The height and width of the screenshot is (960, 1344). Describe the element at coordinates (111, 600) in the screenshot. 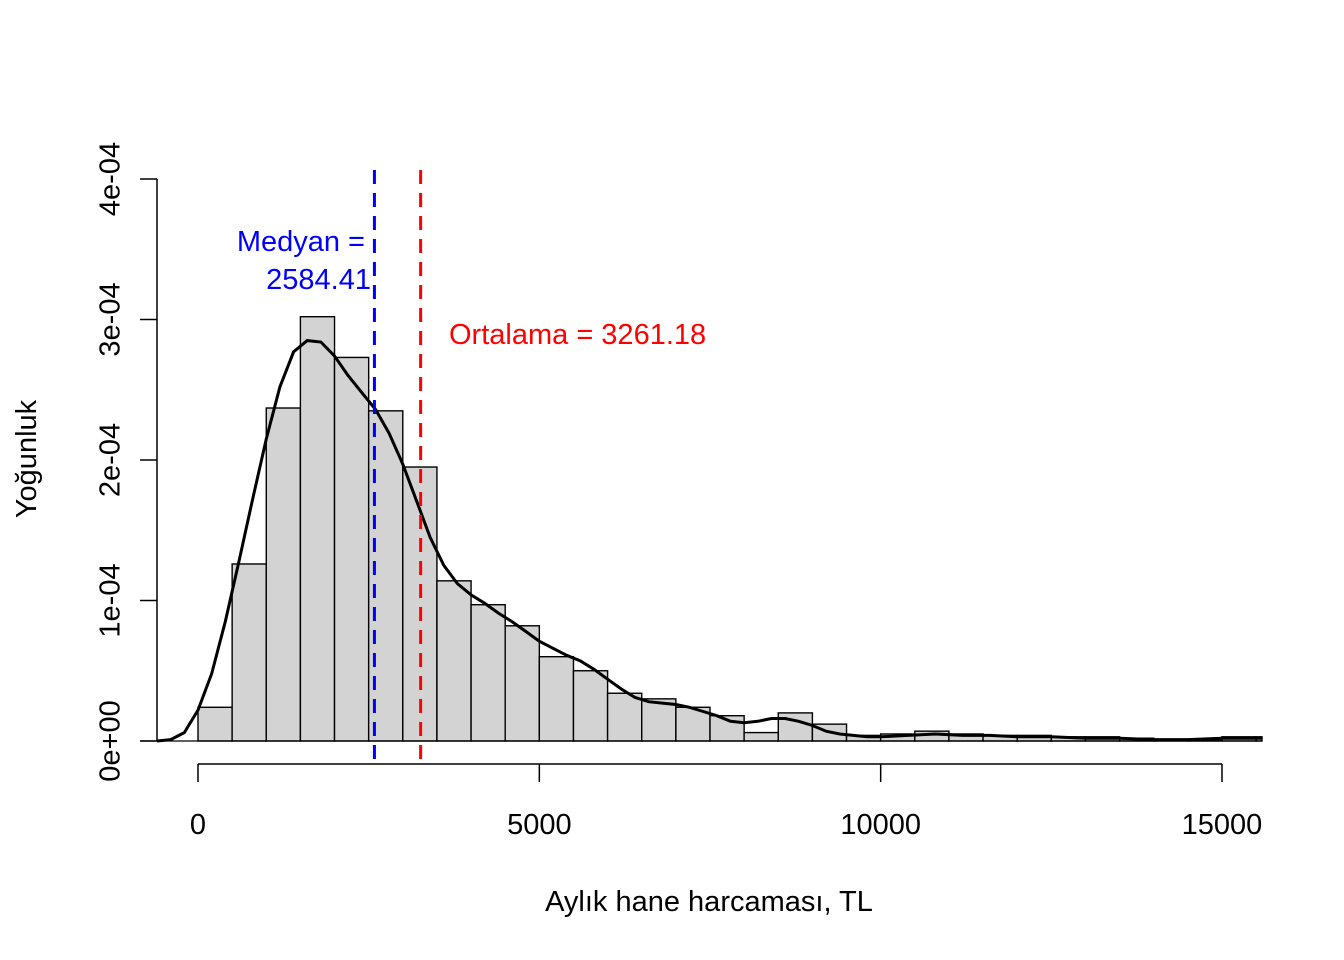

I see `y-tick-label: 1e-04` at that location.